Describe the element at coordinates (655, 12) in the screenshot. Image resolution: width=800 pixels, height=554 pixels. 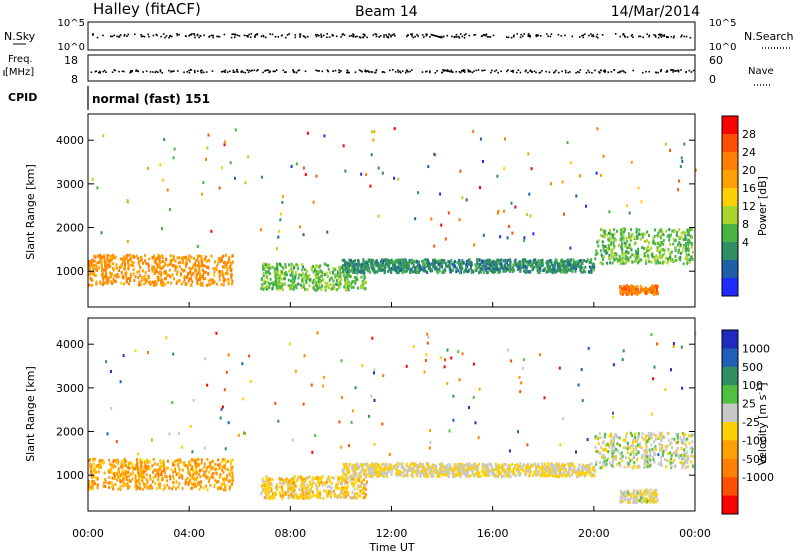
I see `date-title: 14/Mar/2014` at that location.